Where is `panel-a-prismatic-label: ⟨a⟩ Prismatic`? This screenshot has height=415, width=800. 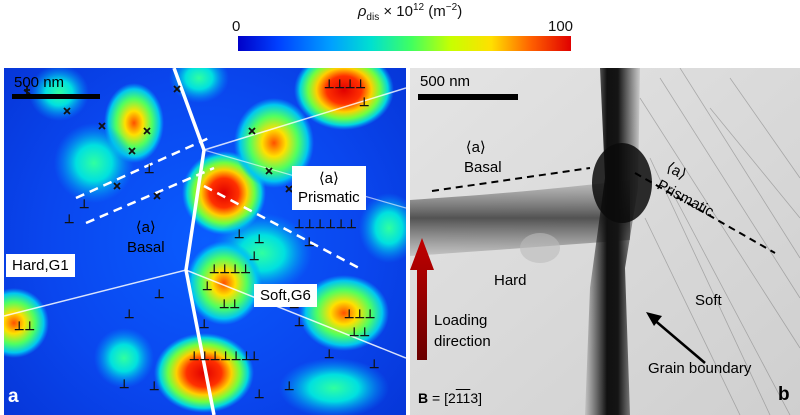
panel-a-prismatic-label: ⟨a⟩ Prismatic is located at coordinates (329, 188).